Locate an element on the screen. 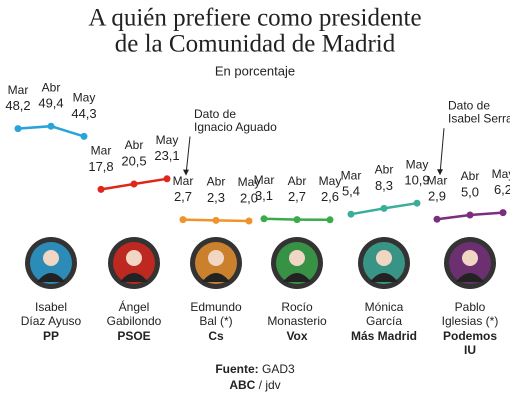  person-name: Rocío is located at coordinates (297, 307).